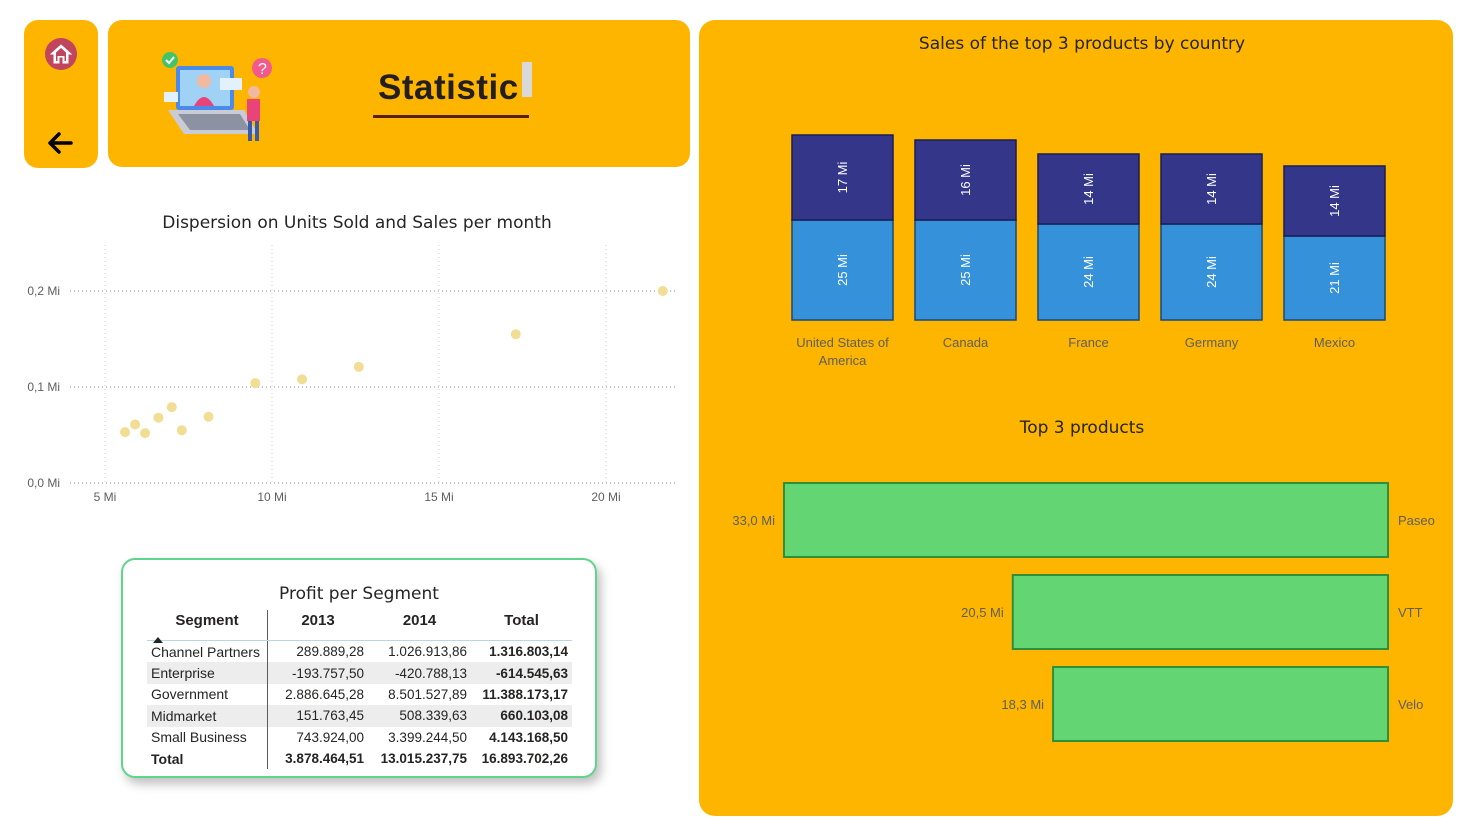  I want to click on nav-panel, so click(61, 94).